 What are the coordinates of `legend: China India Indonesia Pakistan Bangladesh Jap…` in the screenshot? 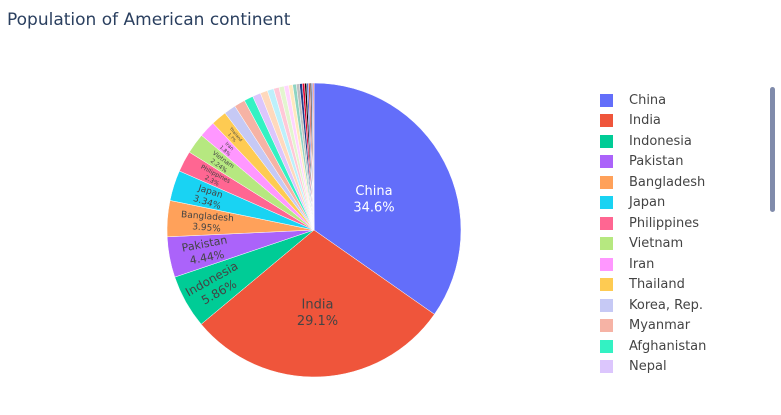 It's located at (680, 233).